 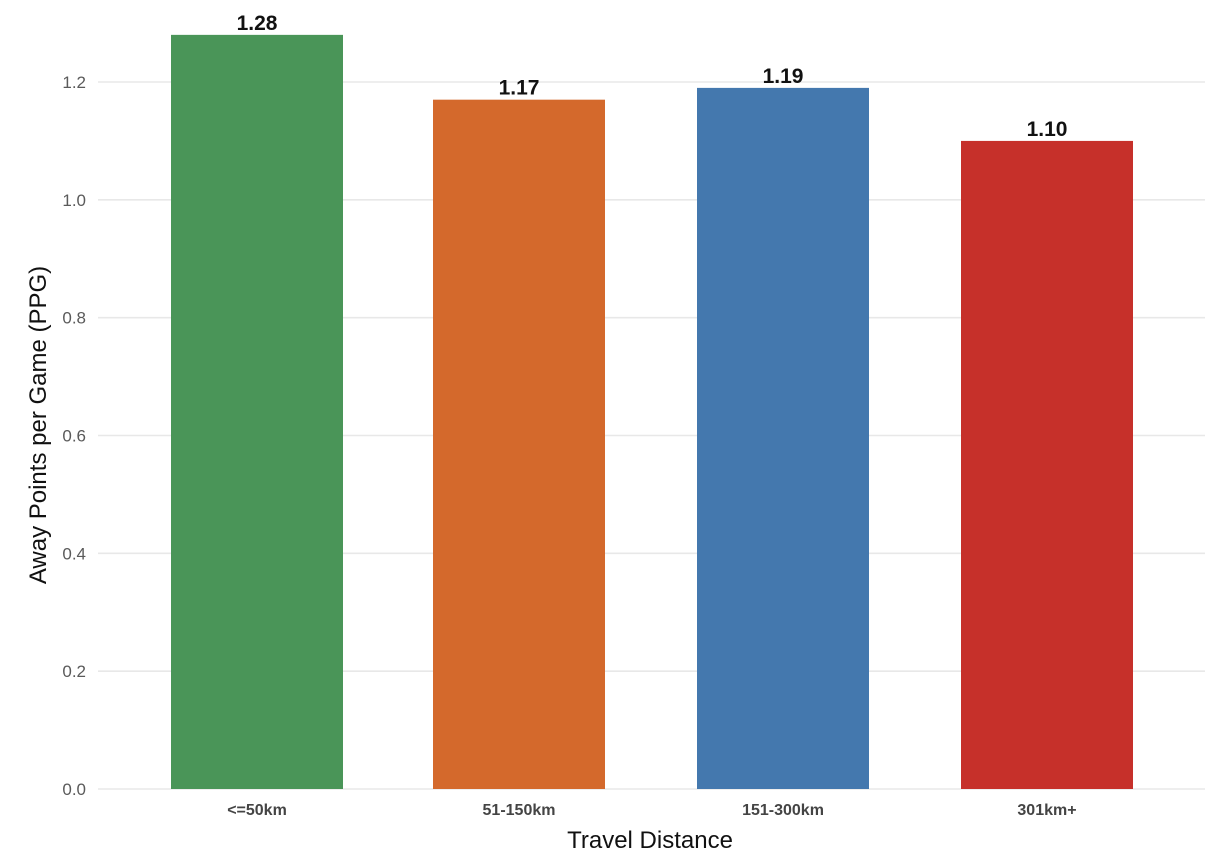 What do you see at coordinates (519, 810) in the screenshot?
I see `x-tick-label: 51-150km` at bounding box center [519, 810].